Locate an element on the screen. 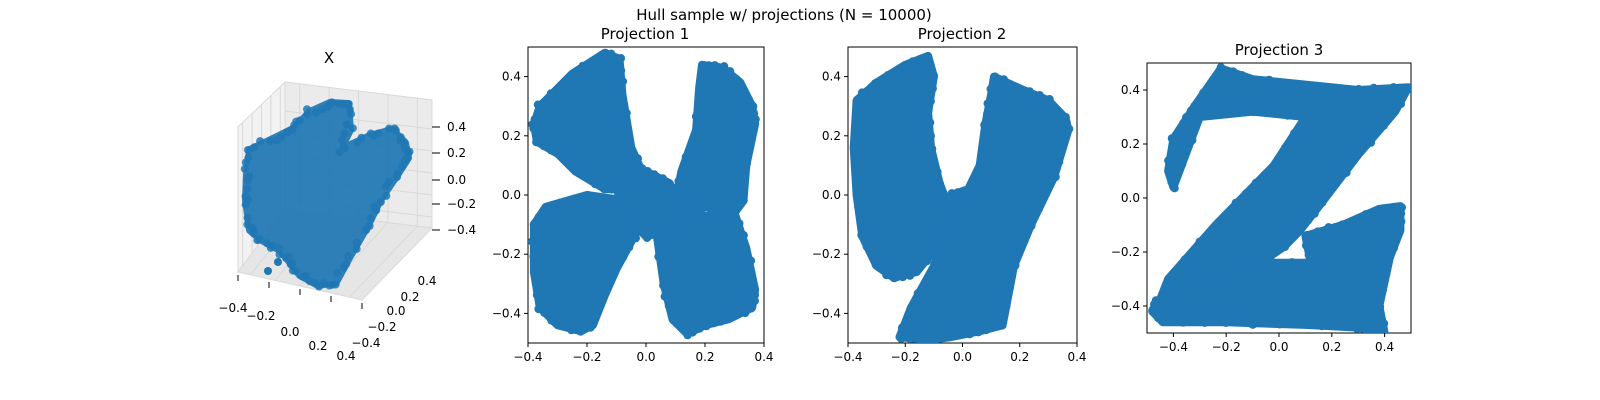  y-tick-label: 0.0 is located at coordinates (831, 195).